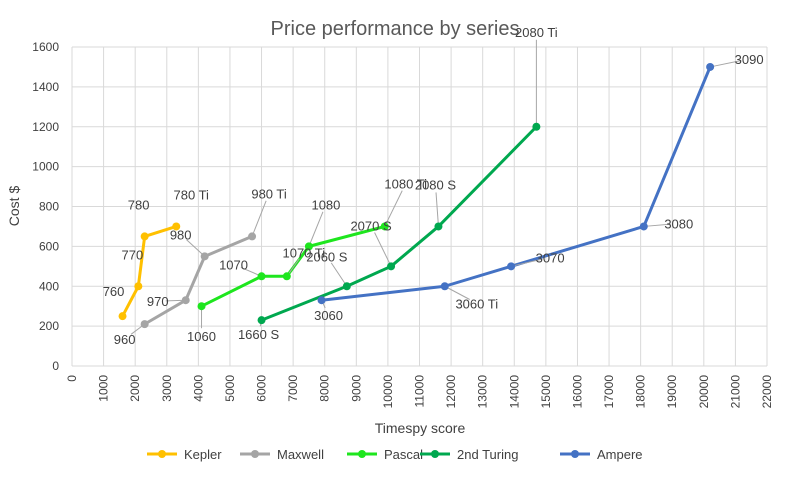 The width and height of the screenshot is (790, 480). Describe the element at coordinates (704, 392) in the screenshot. I see `x-tick-label: 20000` at that location.